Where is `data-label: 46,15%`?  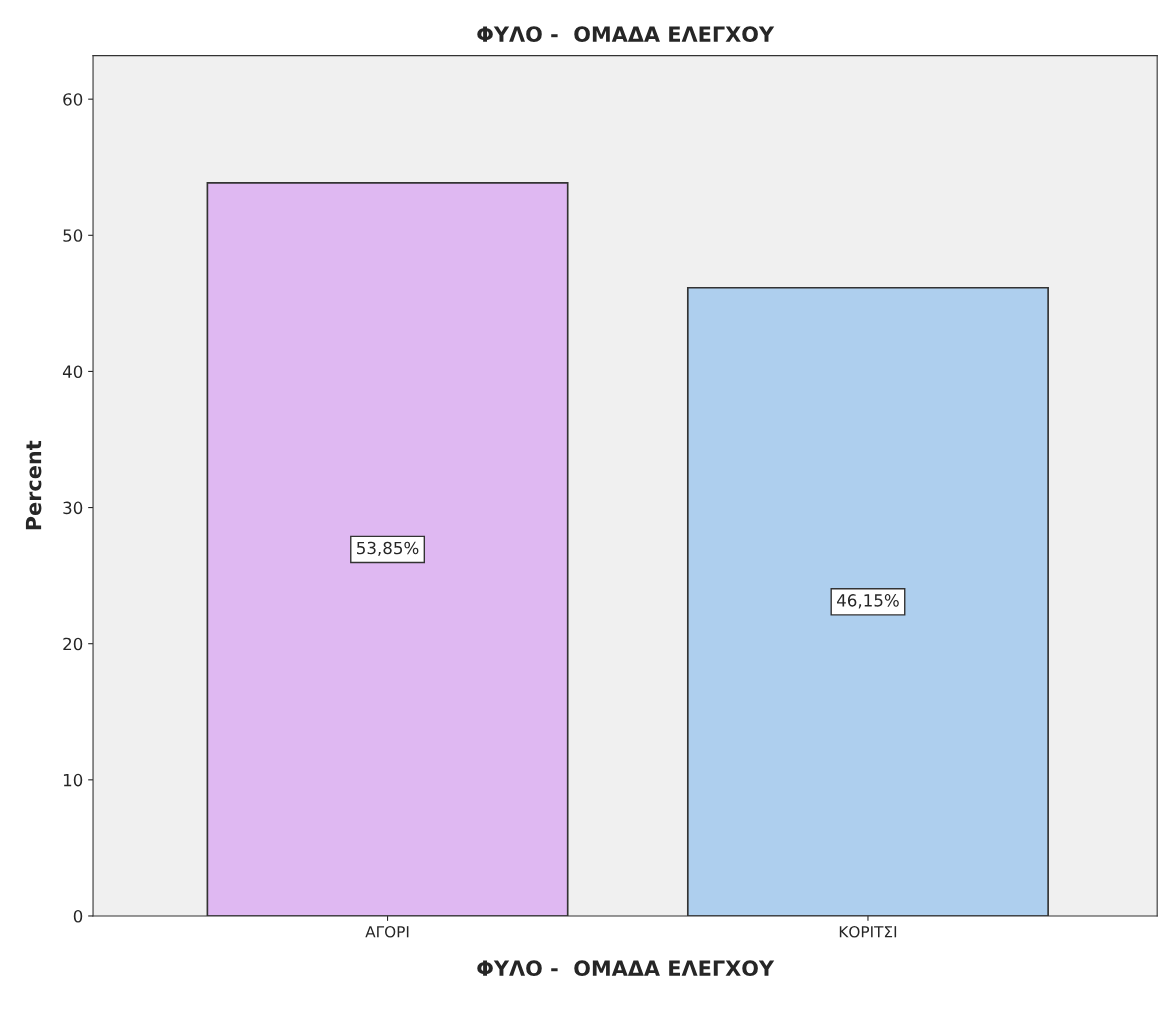 data-label: 46,15% is located at coordinates (868, 601).